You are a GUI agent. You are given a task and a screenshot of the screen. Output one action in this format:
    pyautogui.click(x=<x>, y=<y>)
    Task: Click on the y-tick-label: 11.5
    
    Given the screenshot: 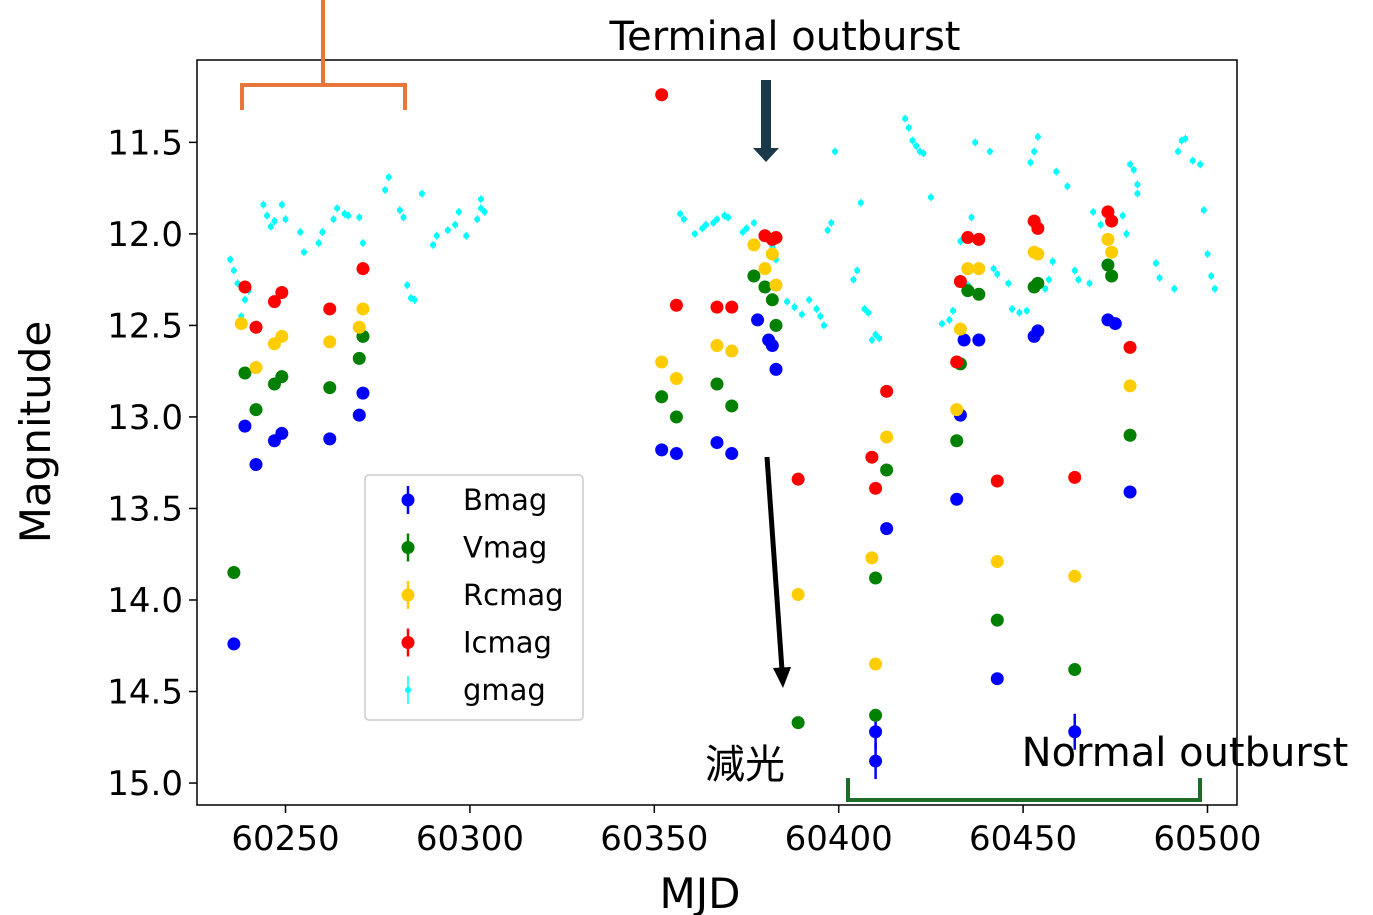 What is the action you would take?
    pyautogui.click(x=145, y=143)
    